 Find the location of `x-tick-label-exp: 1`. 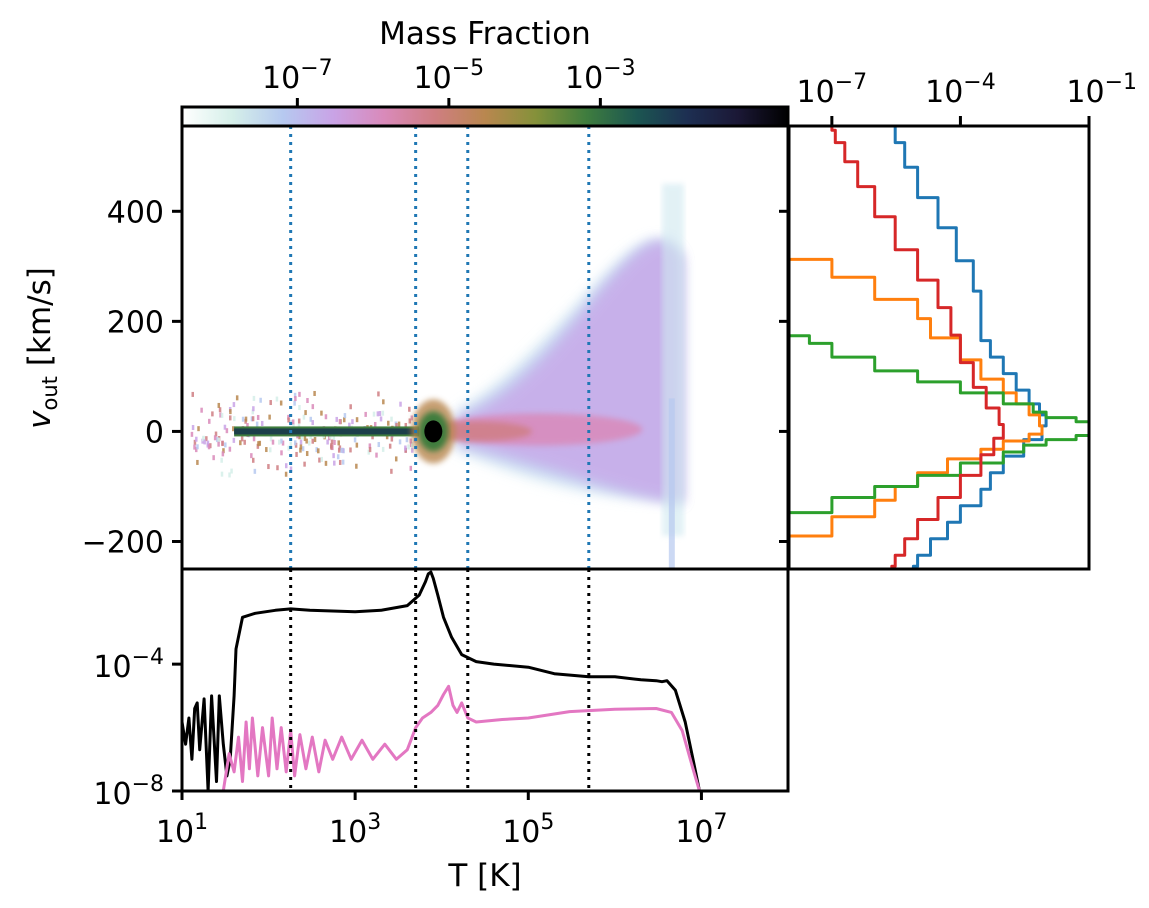

x-tick-label-exp: 1 is located at coordinates (201, 822).